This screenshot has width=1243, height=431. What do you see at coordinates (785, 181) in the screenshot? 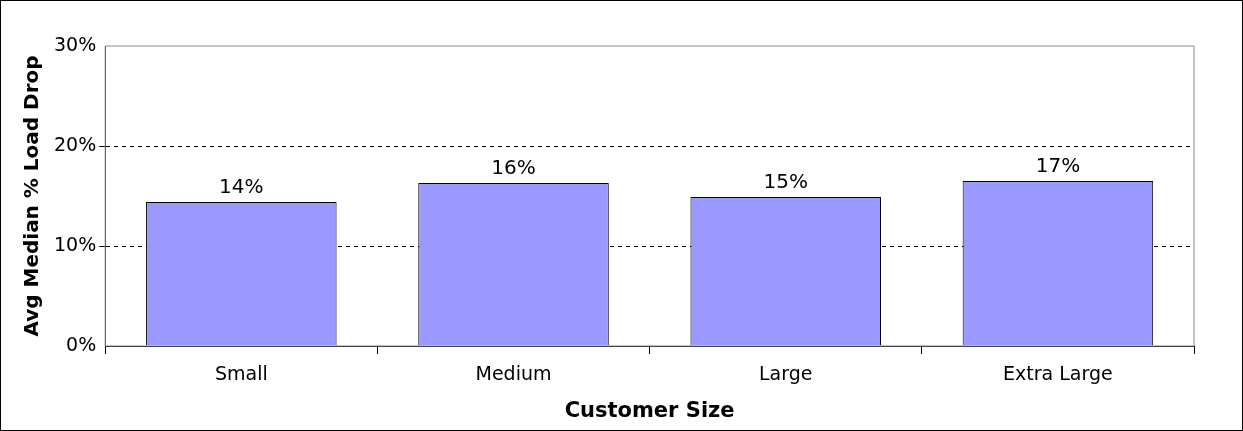
I see `data-label: 15%` at bounding box center [785, 181].